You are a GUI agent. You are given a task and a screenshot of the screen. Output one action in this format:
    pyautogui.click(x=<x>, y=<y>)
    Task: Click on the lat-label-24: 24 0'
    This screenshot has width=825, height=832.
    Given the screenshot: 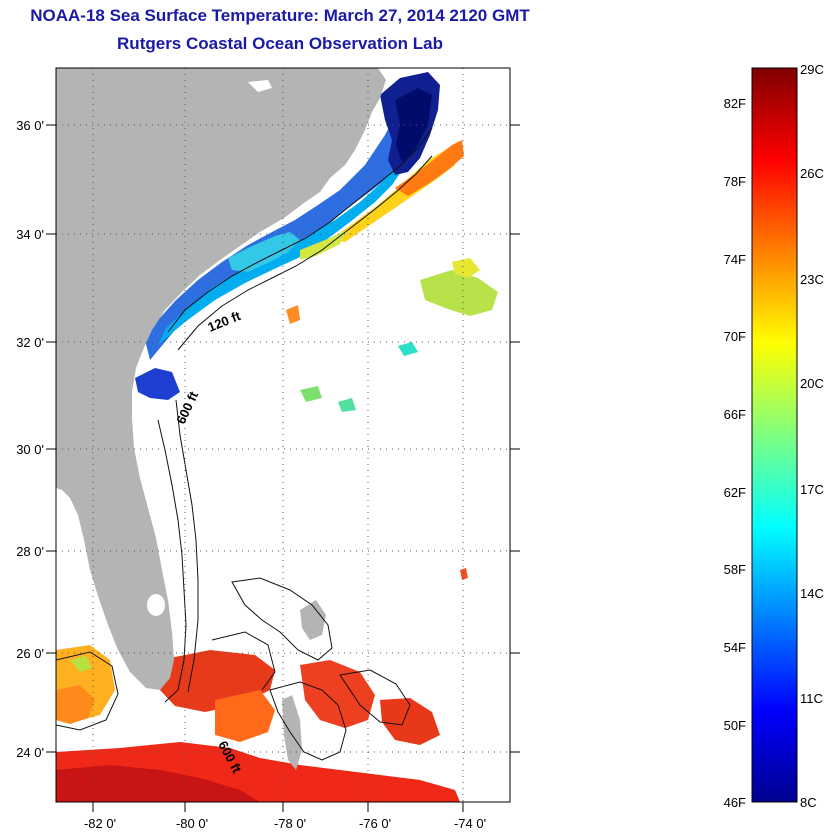 What is the action you would take?
    pyautogui.click(x=30, y=752)
    